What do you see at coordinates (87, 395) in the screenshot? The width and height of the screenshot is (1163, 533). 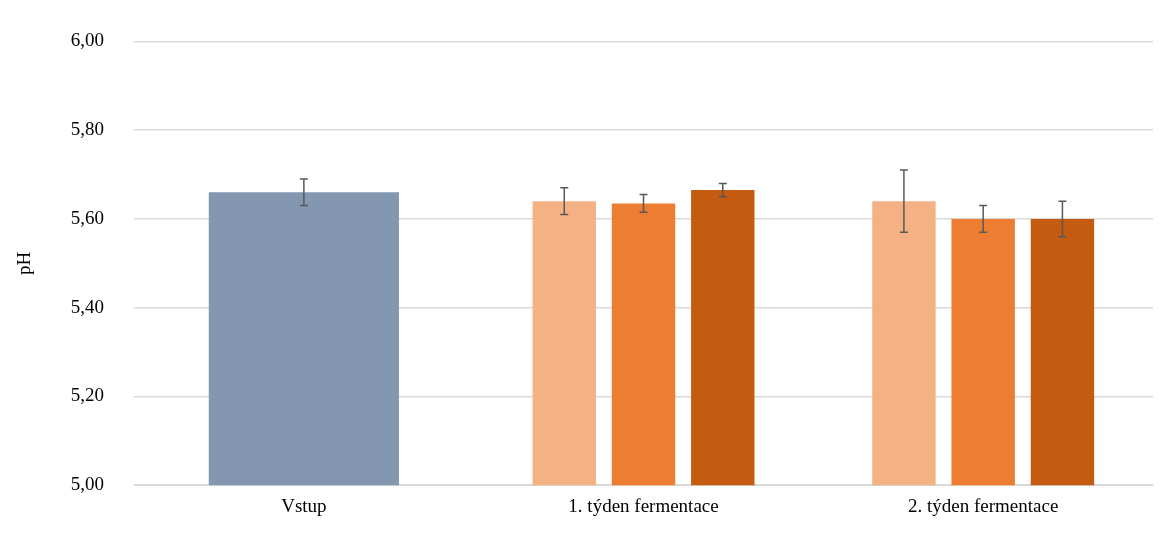 I see `y-tick-label: 5,20` at bounding box center [87, 395].